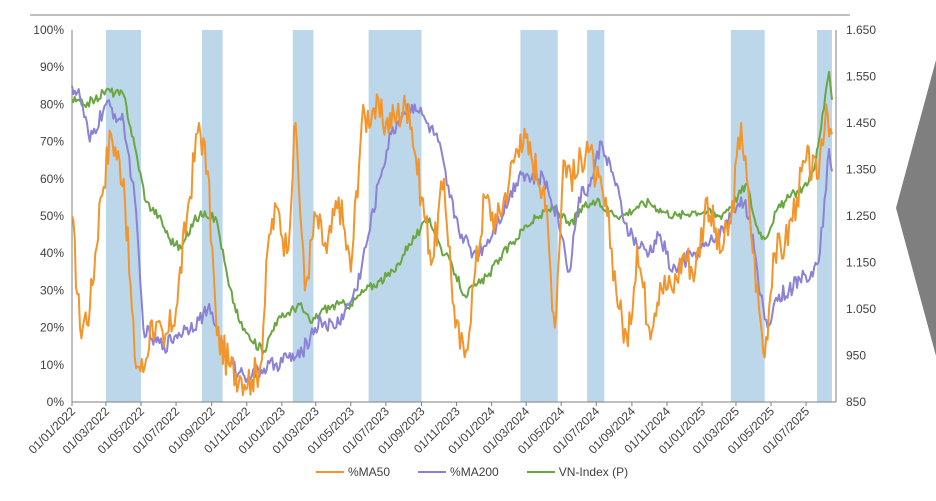 The width and height of the screenshot is (936, 501). What do you see at coordinates (52, 365) in the screenshot?
I see `left-tick-label: 10%` at bounding box center [52, 365].